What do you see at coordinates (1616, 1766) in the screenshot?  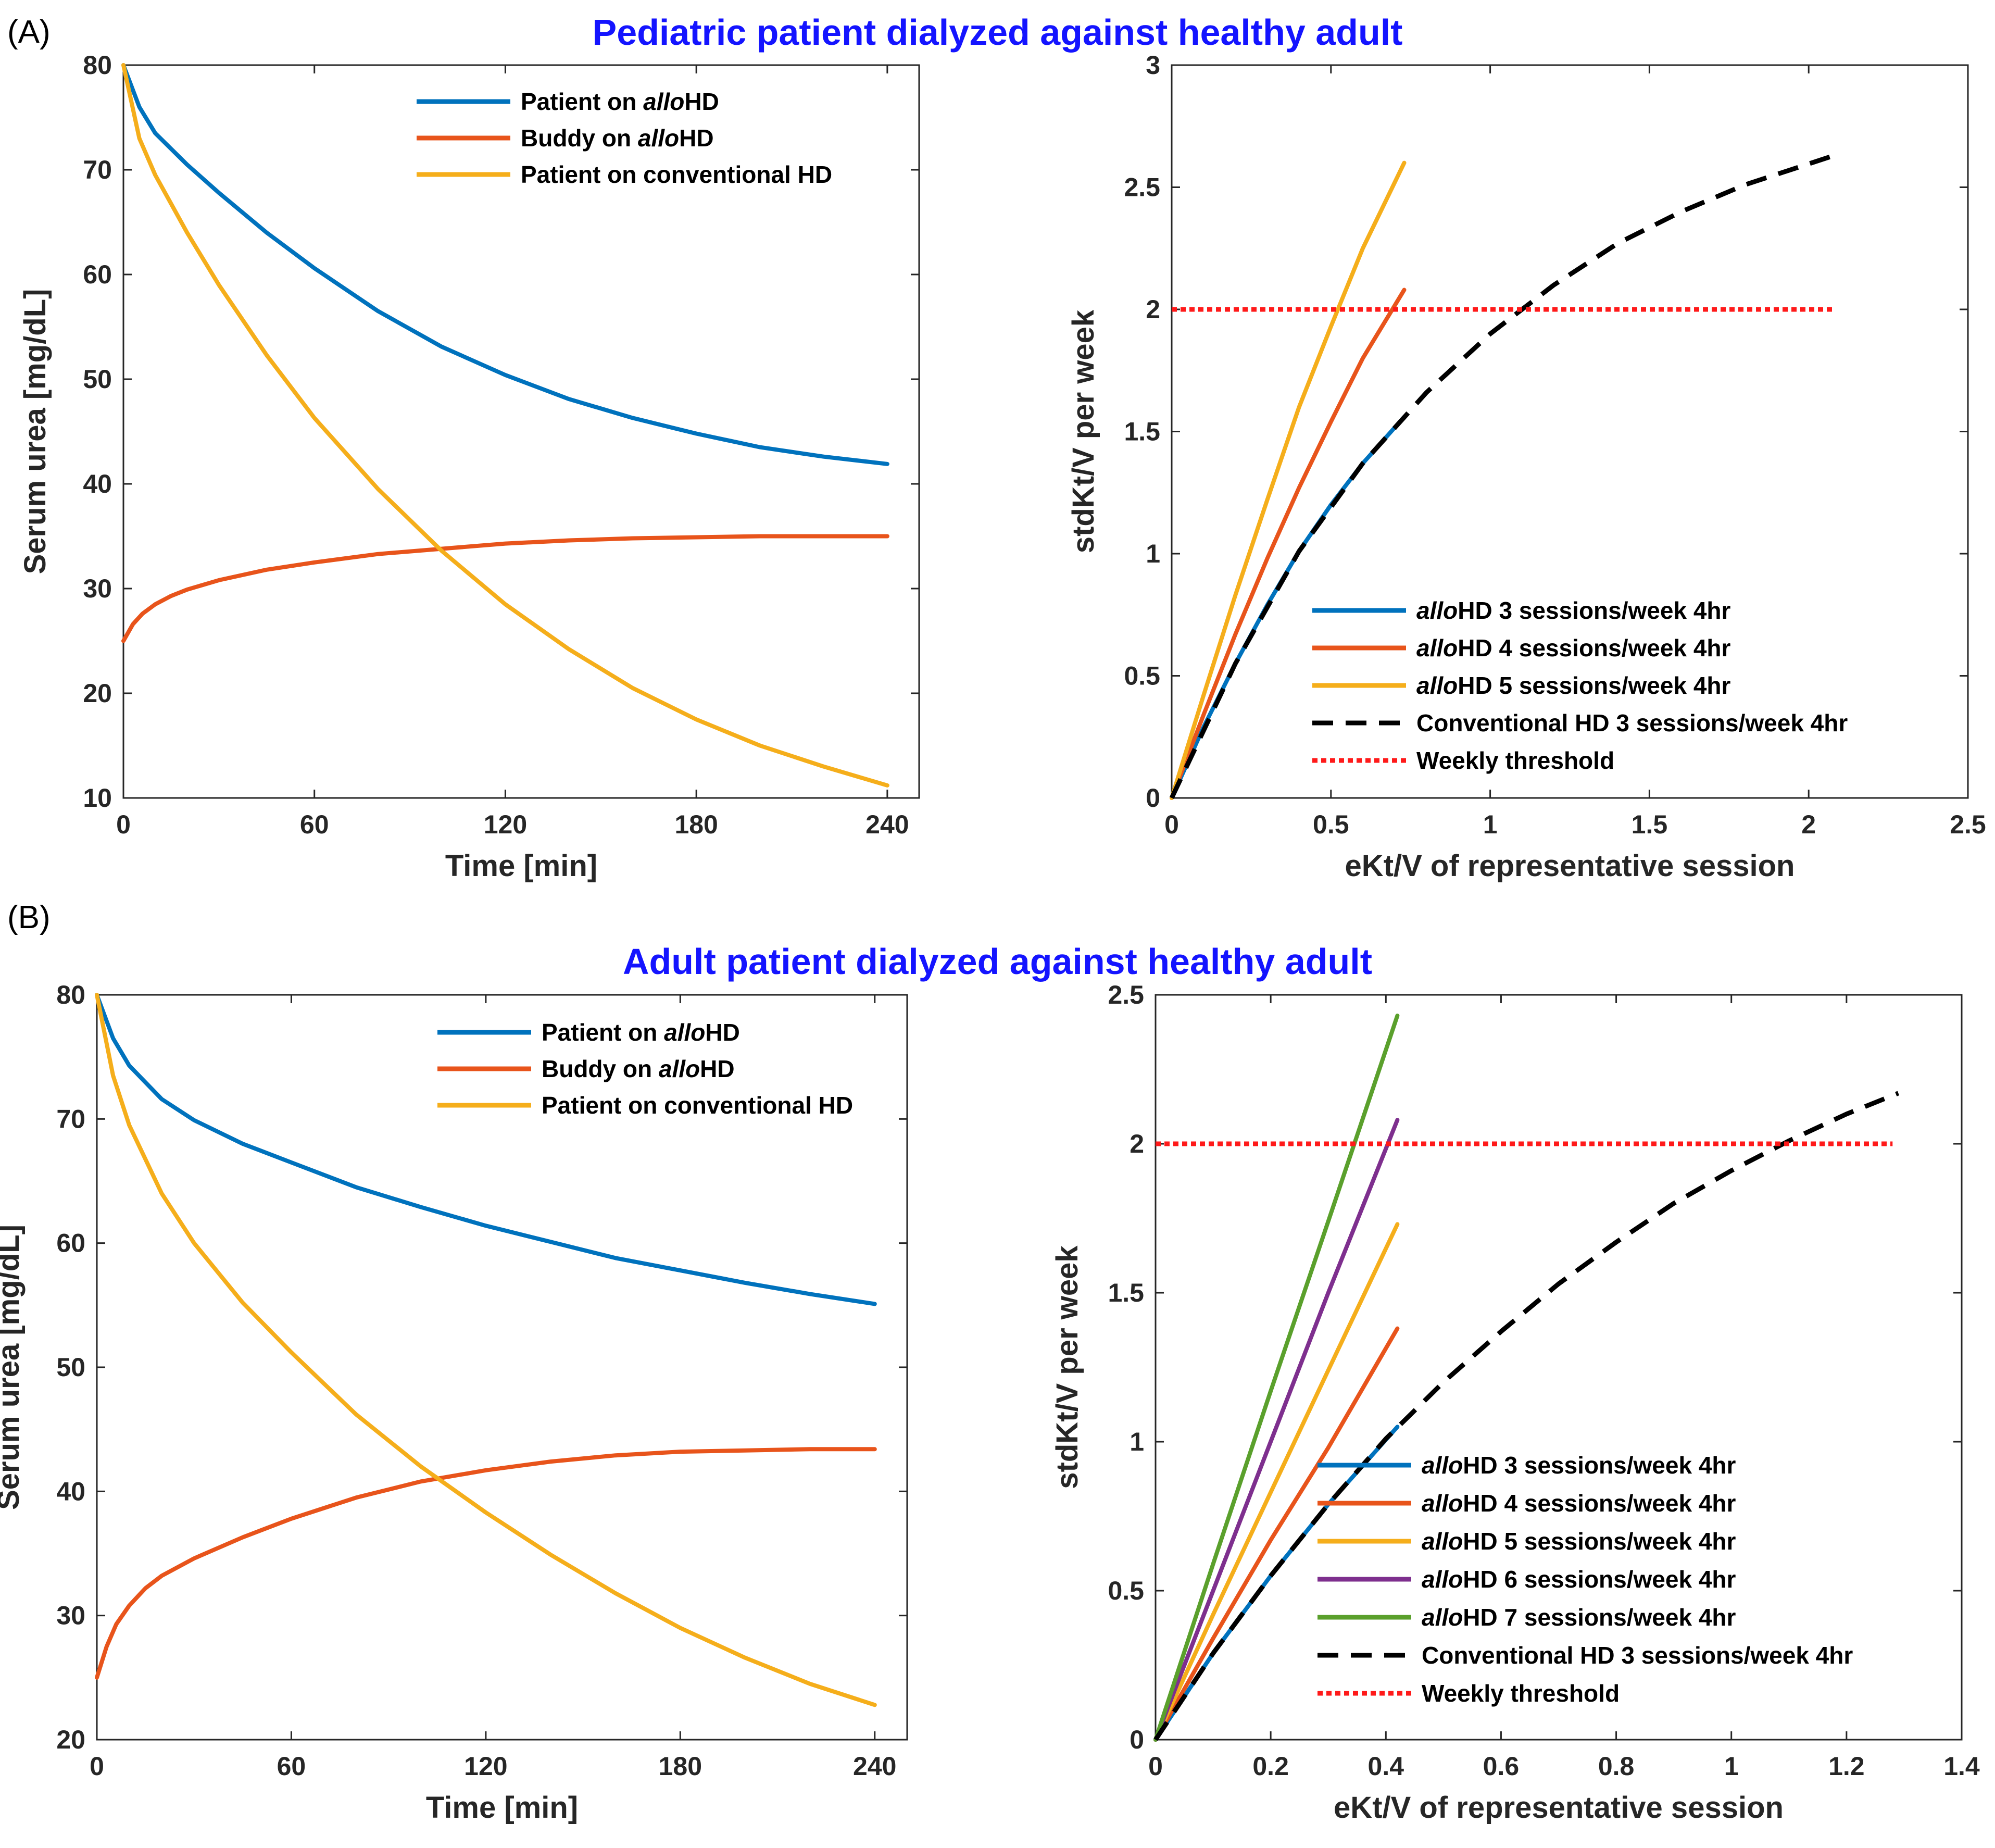 I see `x-tick-label: 0.8` at bounding box center [1616, 1766].